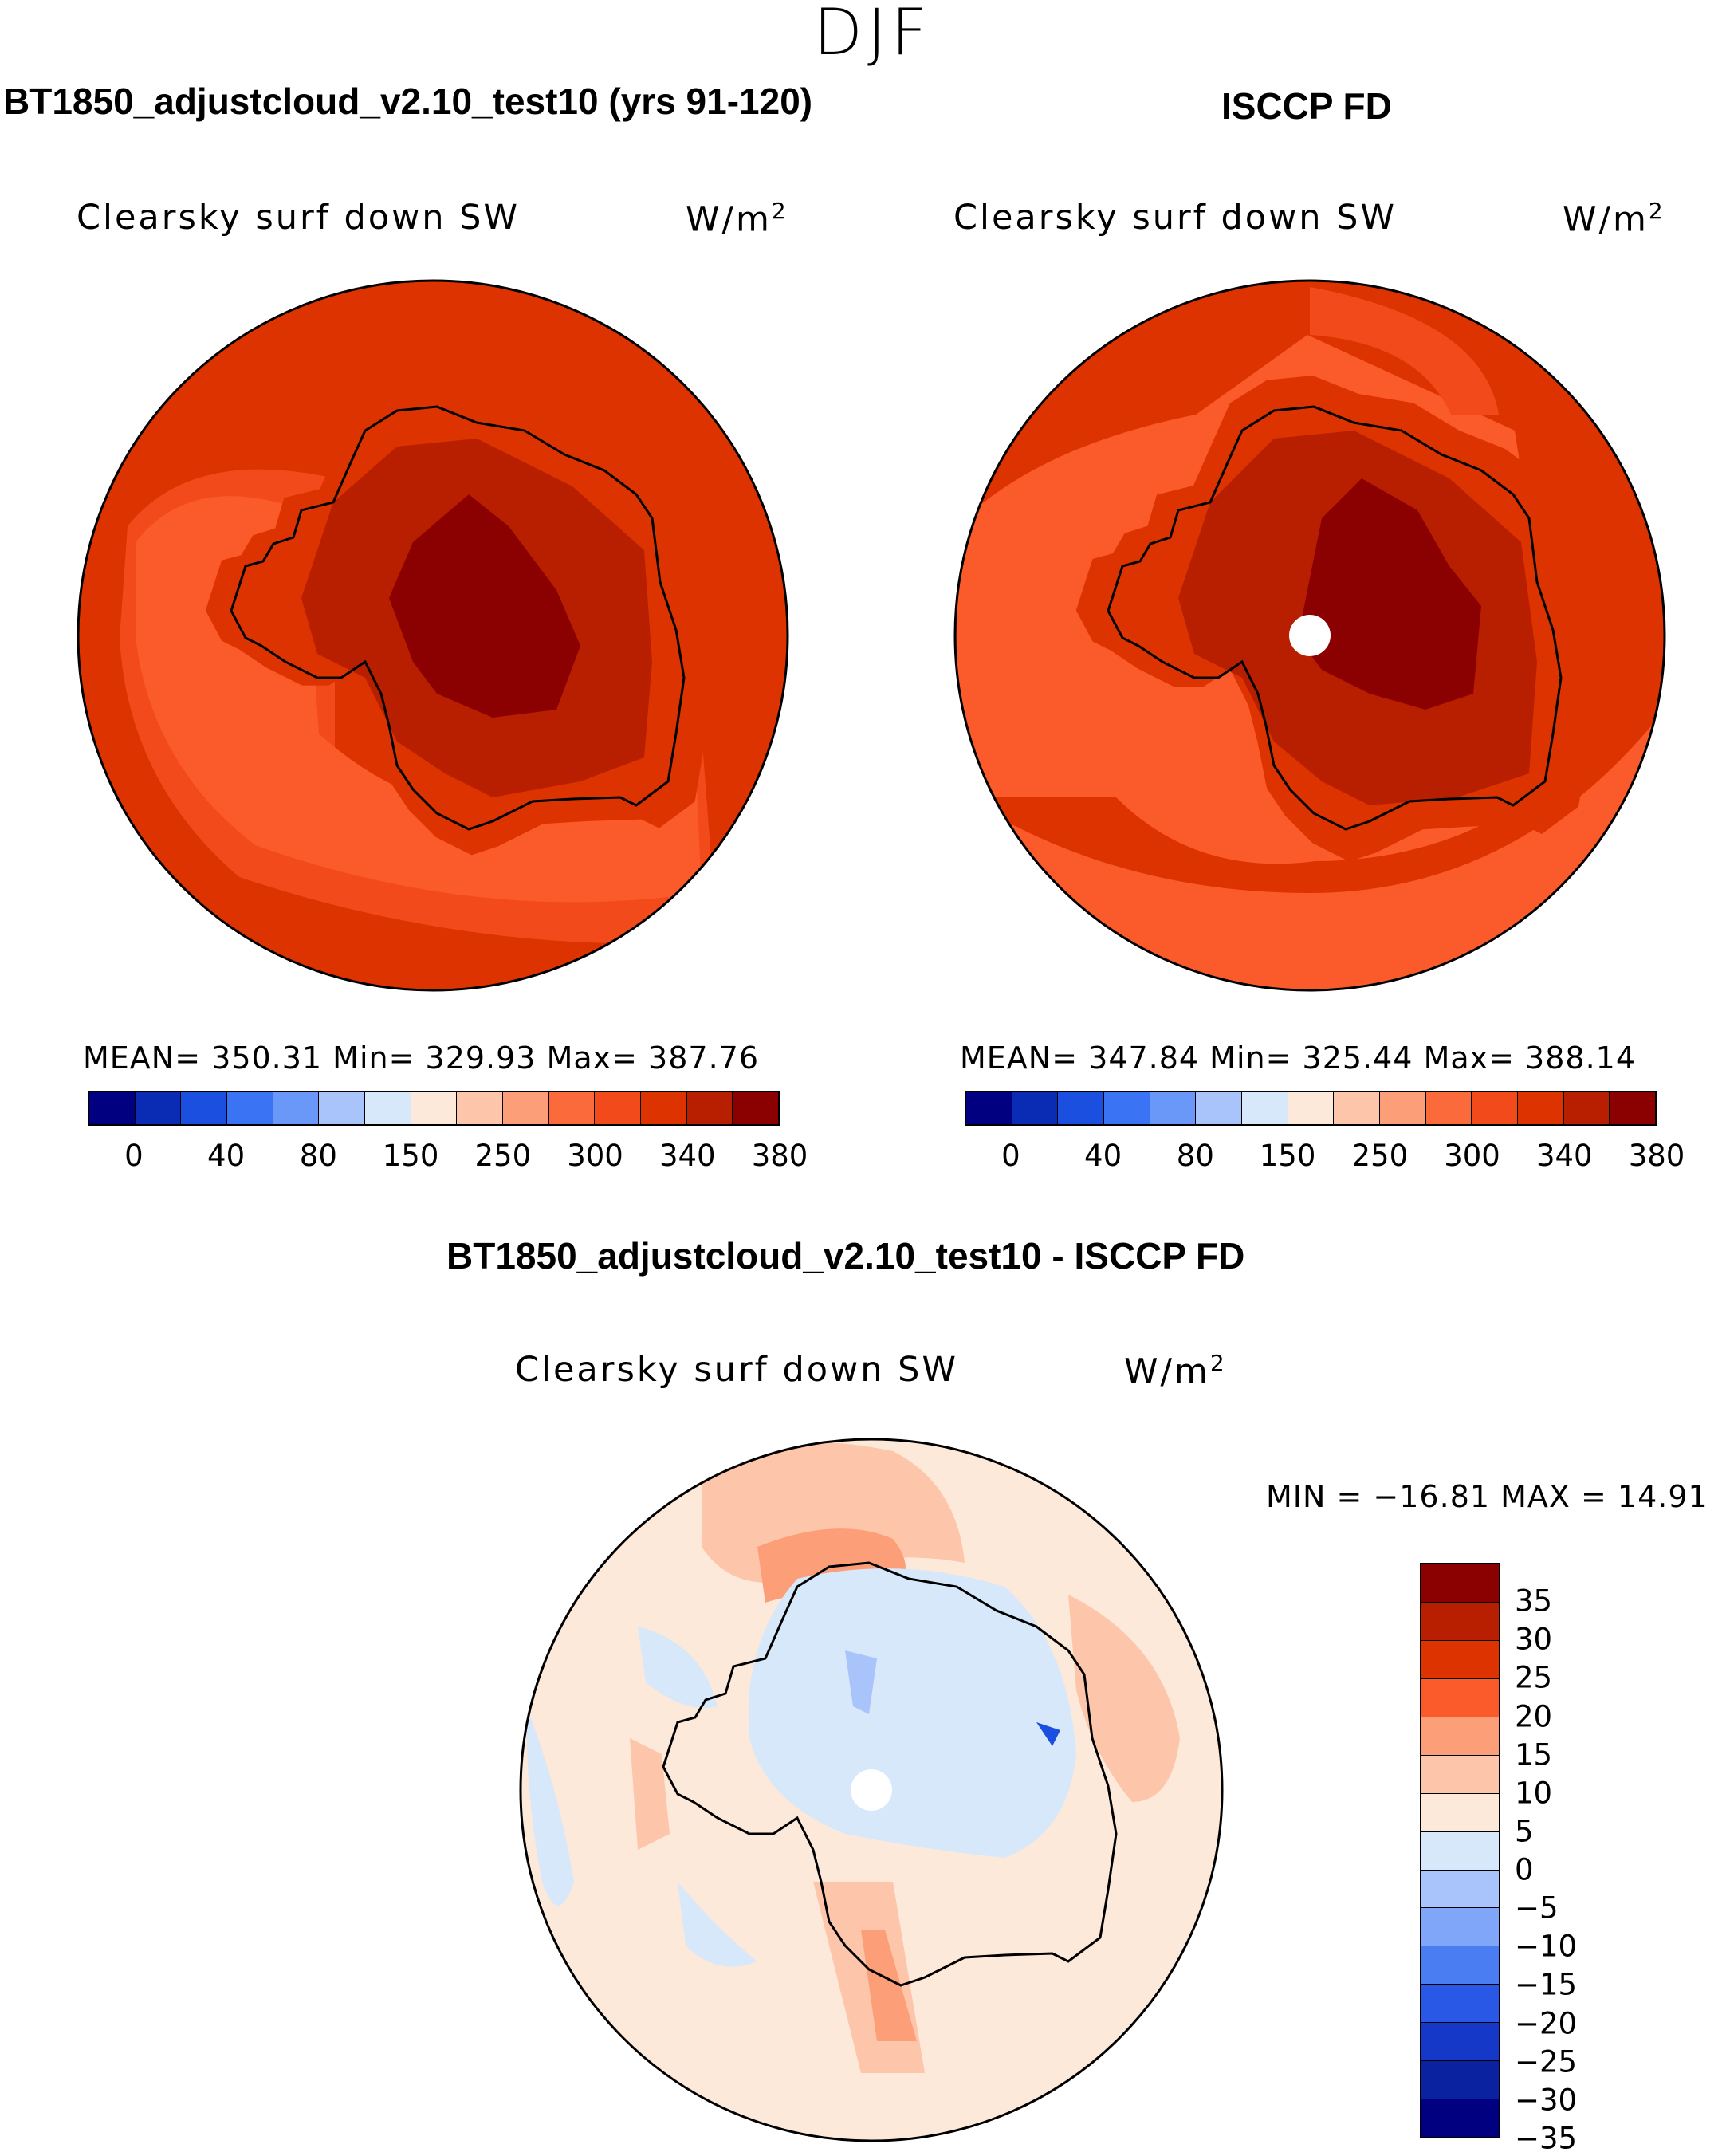  I want to click on diff-colorbar-tick-label: −15, so click(1546, 1985).